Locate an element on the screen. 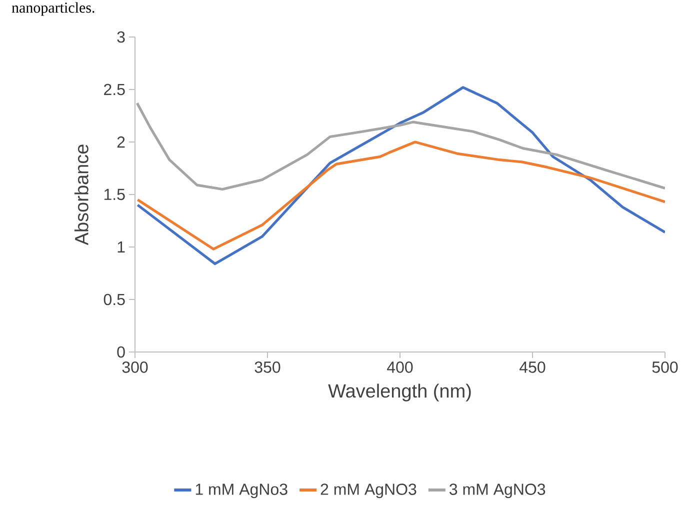 Image resolution: width=694 pixels, height=525 pixels. x-tick-label: 450 is located at coordinates (533, 367).